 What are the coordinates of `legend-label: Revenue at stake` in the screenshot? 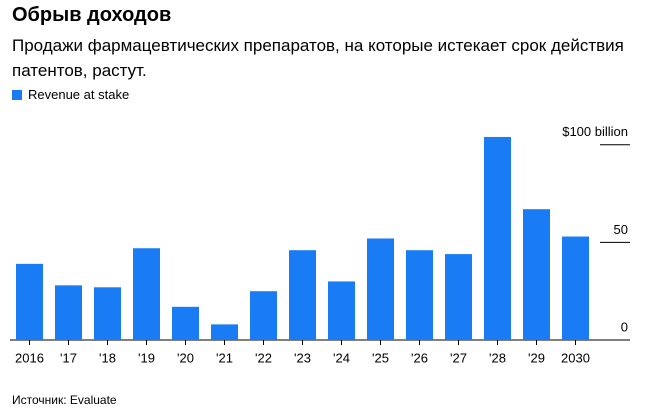 It's located at (79, 94).